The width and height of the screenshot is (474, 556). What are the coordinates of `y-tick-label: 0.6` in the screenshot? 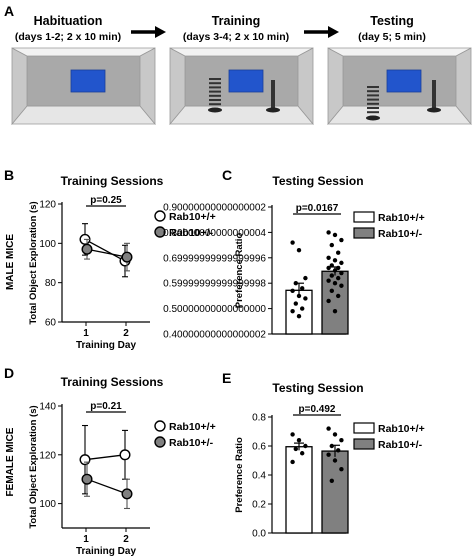 It's located at (259, 447).